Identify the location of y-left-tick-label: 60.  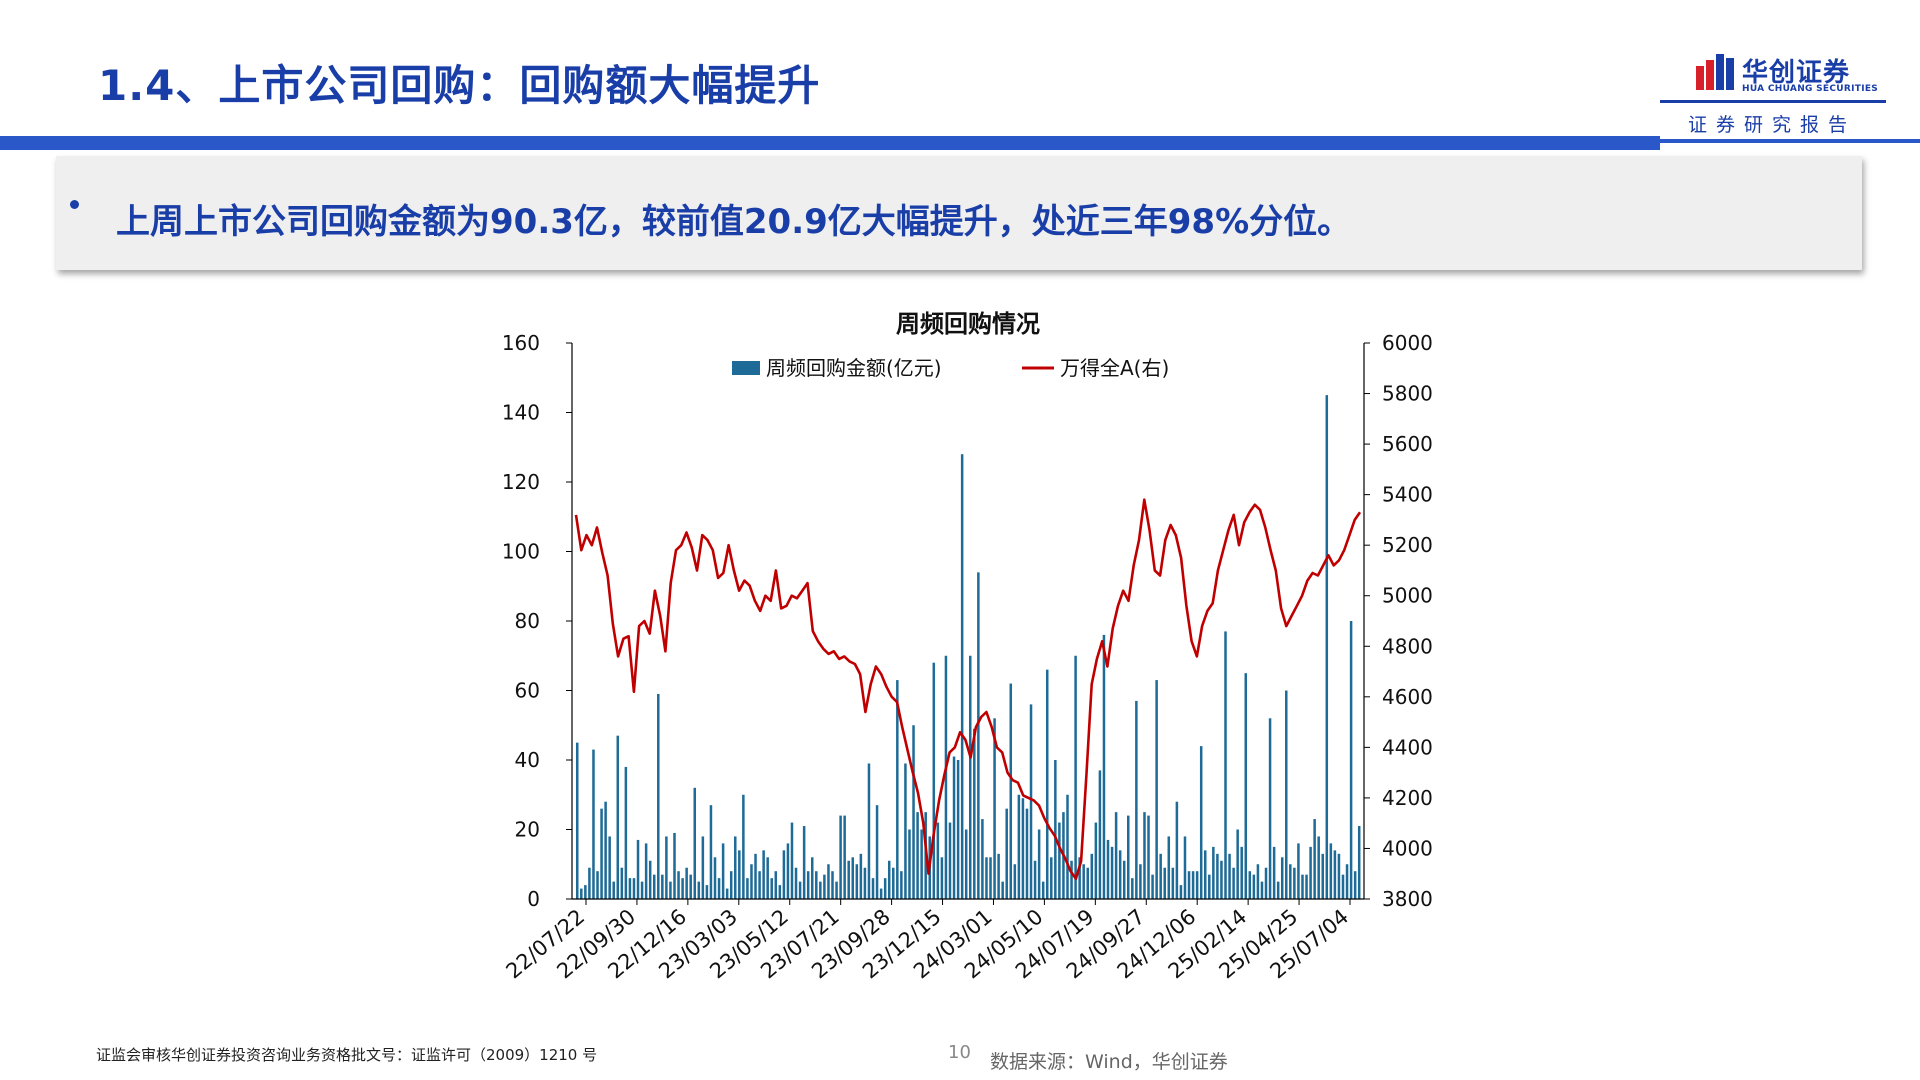
(527, 691).